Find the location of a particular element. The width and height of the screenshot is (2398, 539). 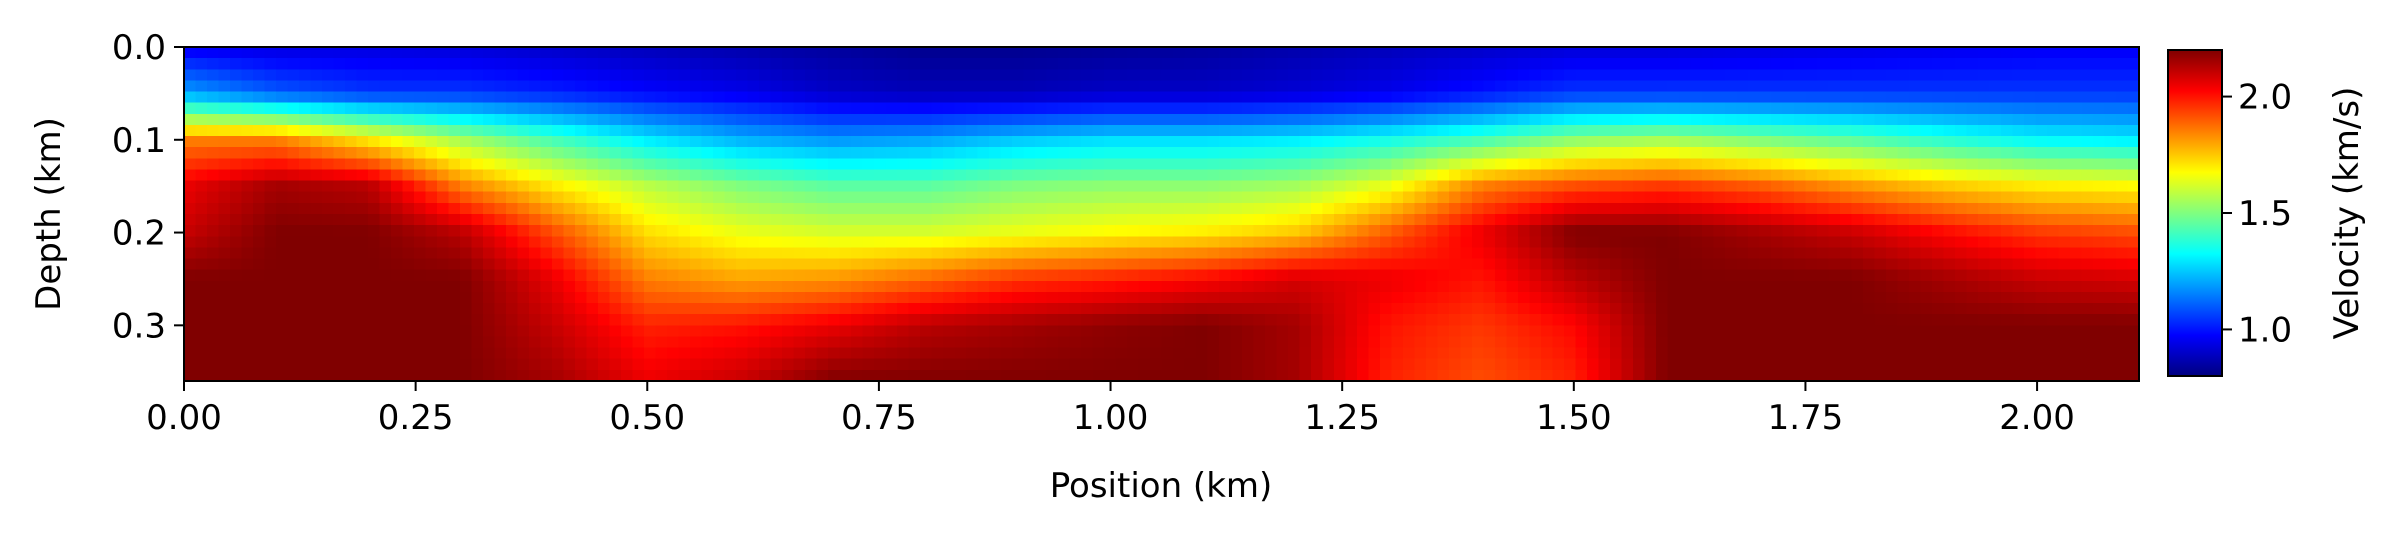

colorbar-ticks: 1.0 1.5 2.0 is located at coordinates (2257, 214).